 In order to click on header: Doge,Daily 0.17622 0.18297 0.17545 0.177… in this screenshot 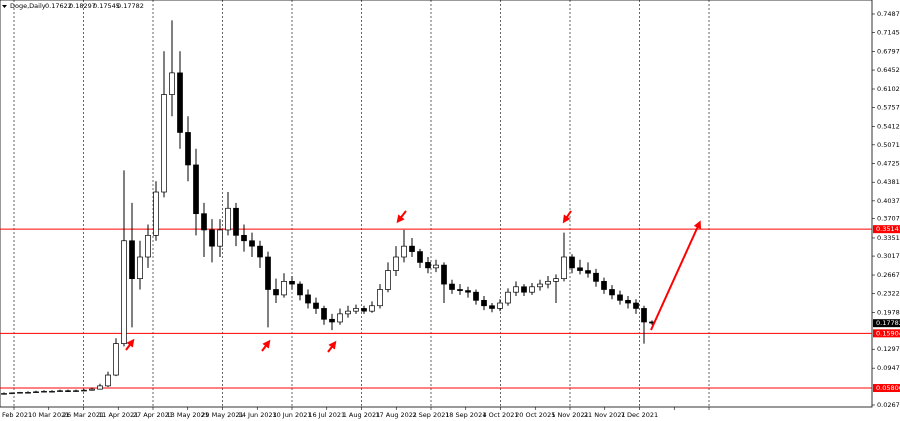, I will do `click(73, 6)`.